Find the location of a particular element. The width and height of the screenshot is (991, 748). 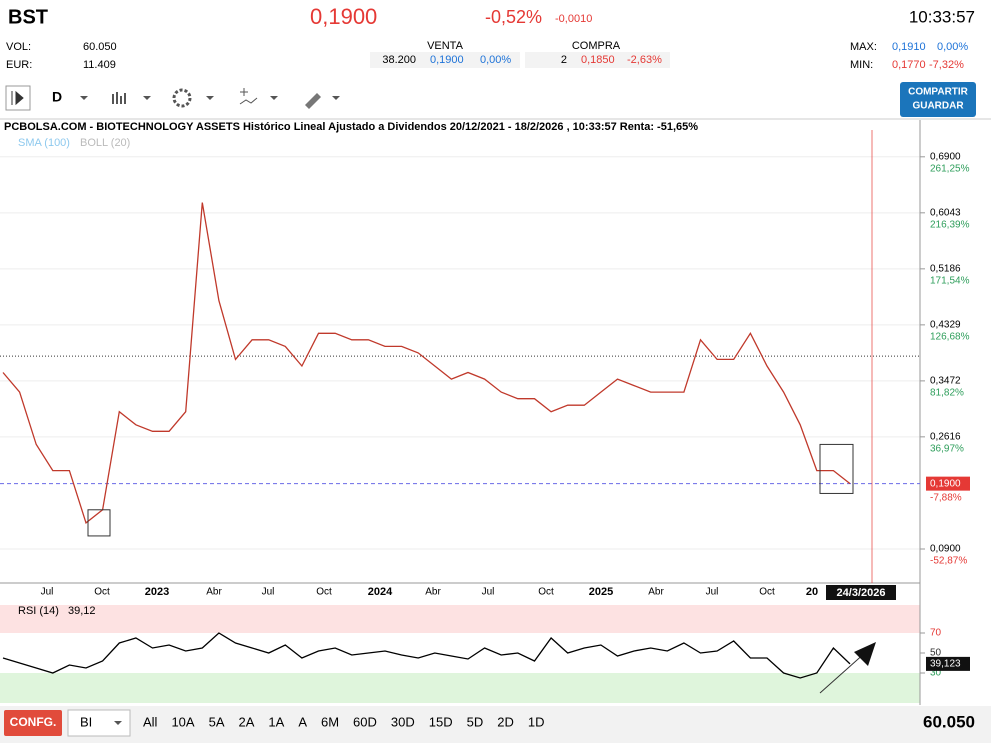

series-line is located at coordinates (426, 655).